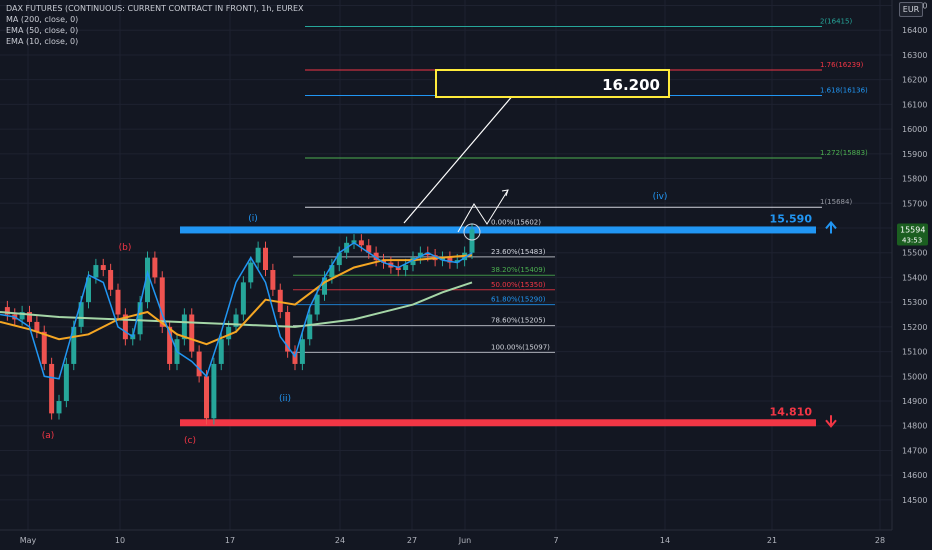 The image size is (932, 550). I want to click on x-tick-label: 14, so click(665, 540).